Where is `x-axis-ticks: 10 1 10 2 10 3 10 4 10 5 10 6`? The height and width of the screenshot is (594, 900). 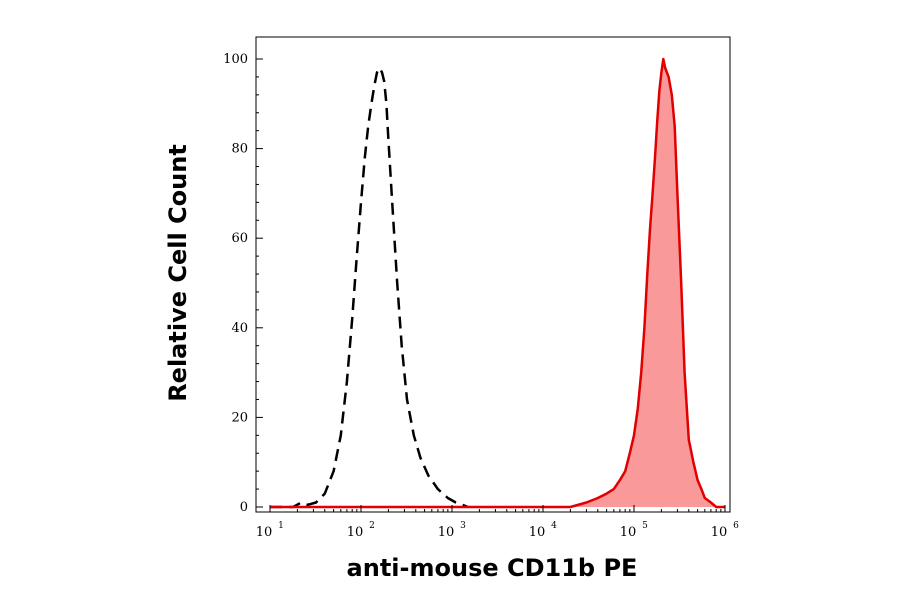 x-axis-ticks: 10 1 10 2 10 3 10 4 10 5 10 6 is located at coordinates (497, 522).